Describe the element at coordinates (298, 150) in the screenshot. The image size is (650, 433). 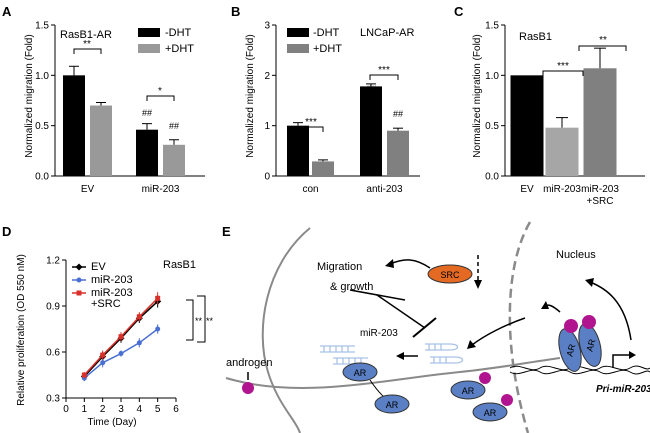
I see `bar-con--DHT` at that location.